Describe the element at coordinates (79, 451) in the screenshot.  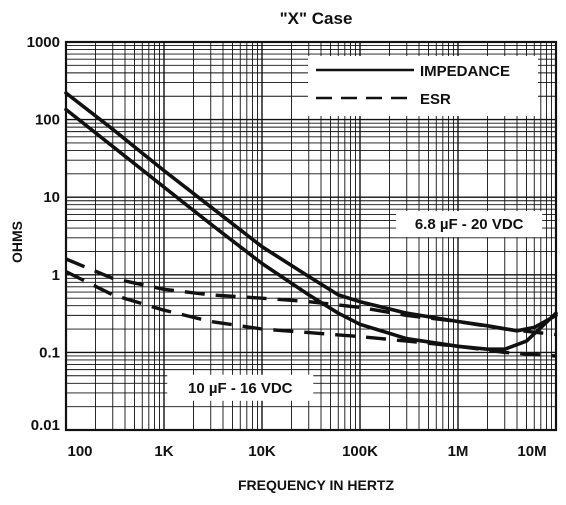
I see `x-tick-label: 100` at that location.